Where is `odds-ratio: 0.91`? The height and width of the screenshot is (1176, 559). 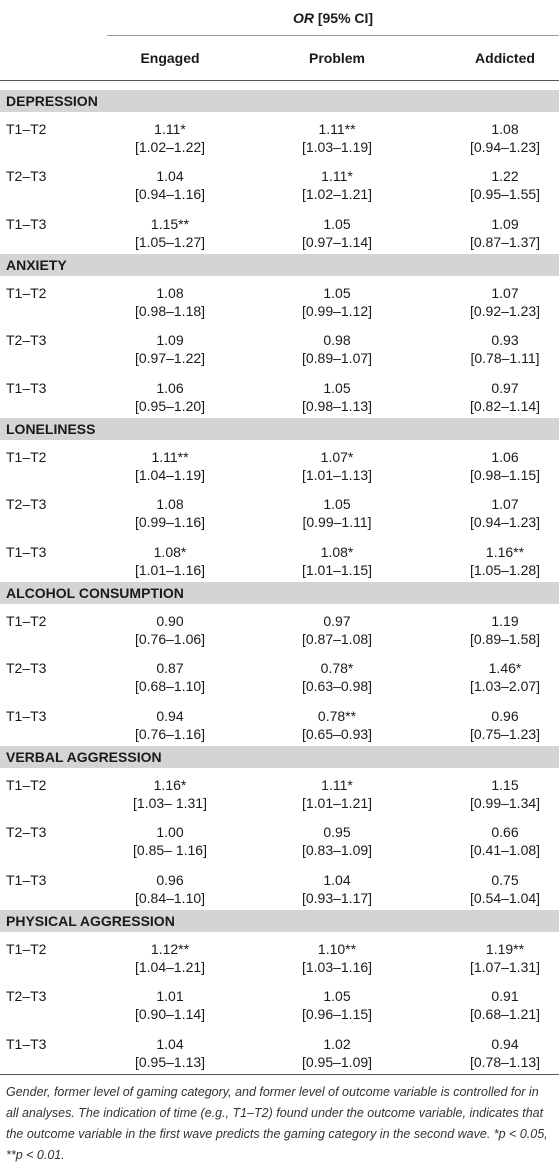 odds-ratio: 0.91 is located at coordinates (505, 996).